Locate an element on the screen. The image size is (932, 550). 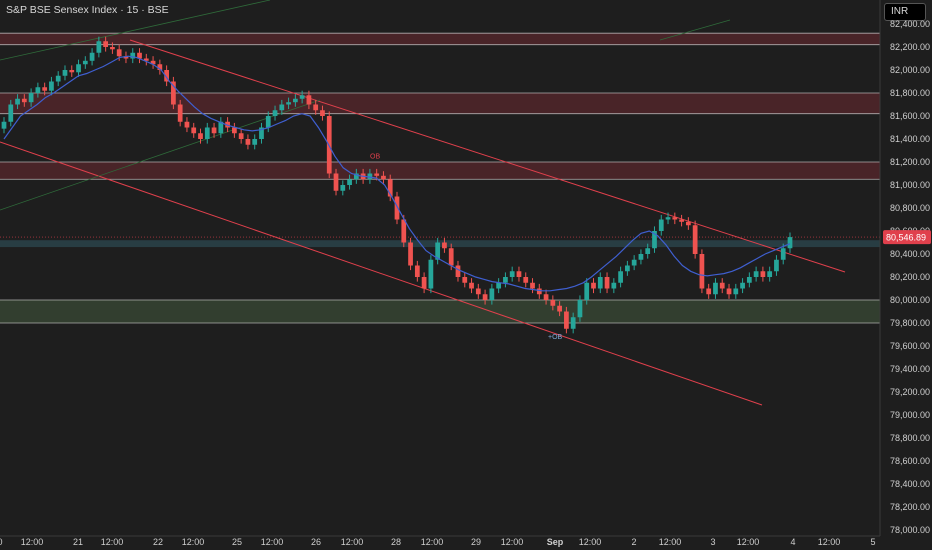
price-tick-label: 82,000.00 is located at coordinates (910, 70).